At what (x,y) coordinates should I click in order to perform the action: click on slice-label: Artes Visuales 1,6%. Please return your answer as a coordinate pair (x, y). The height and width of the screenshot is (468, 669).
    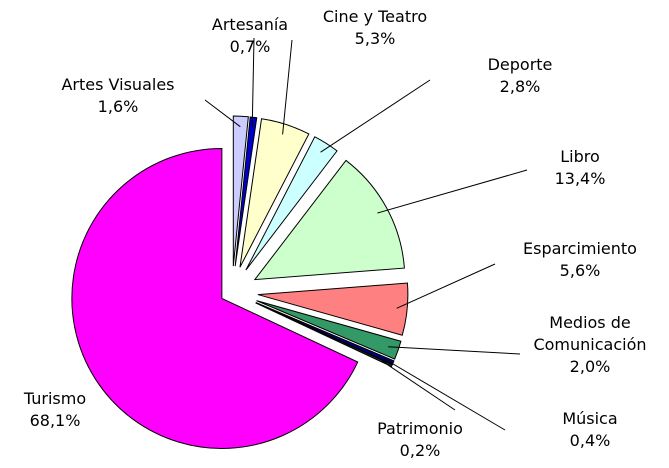
    Looking at the image, I should click on (118, 96).